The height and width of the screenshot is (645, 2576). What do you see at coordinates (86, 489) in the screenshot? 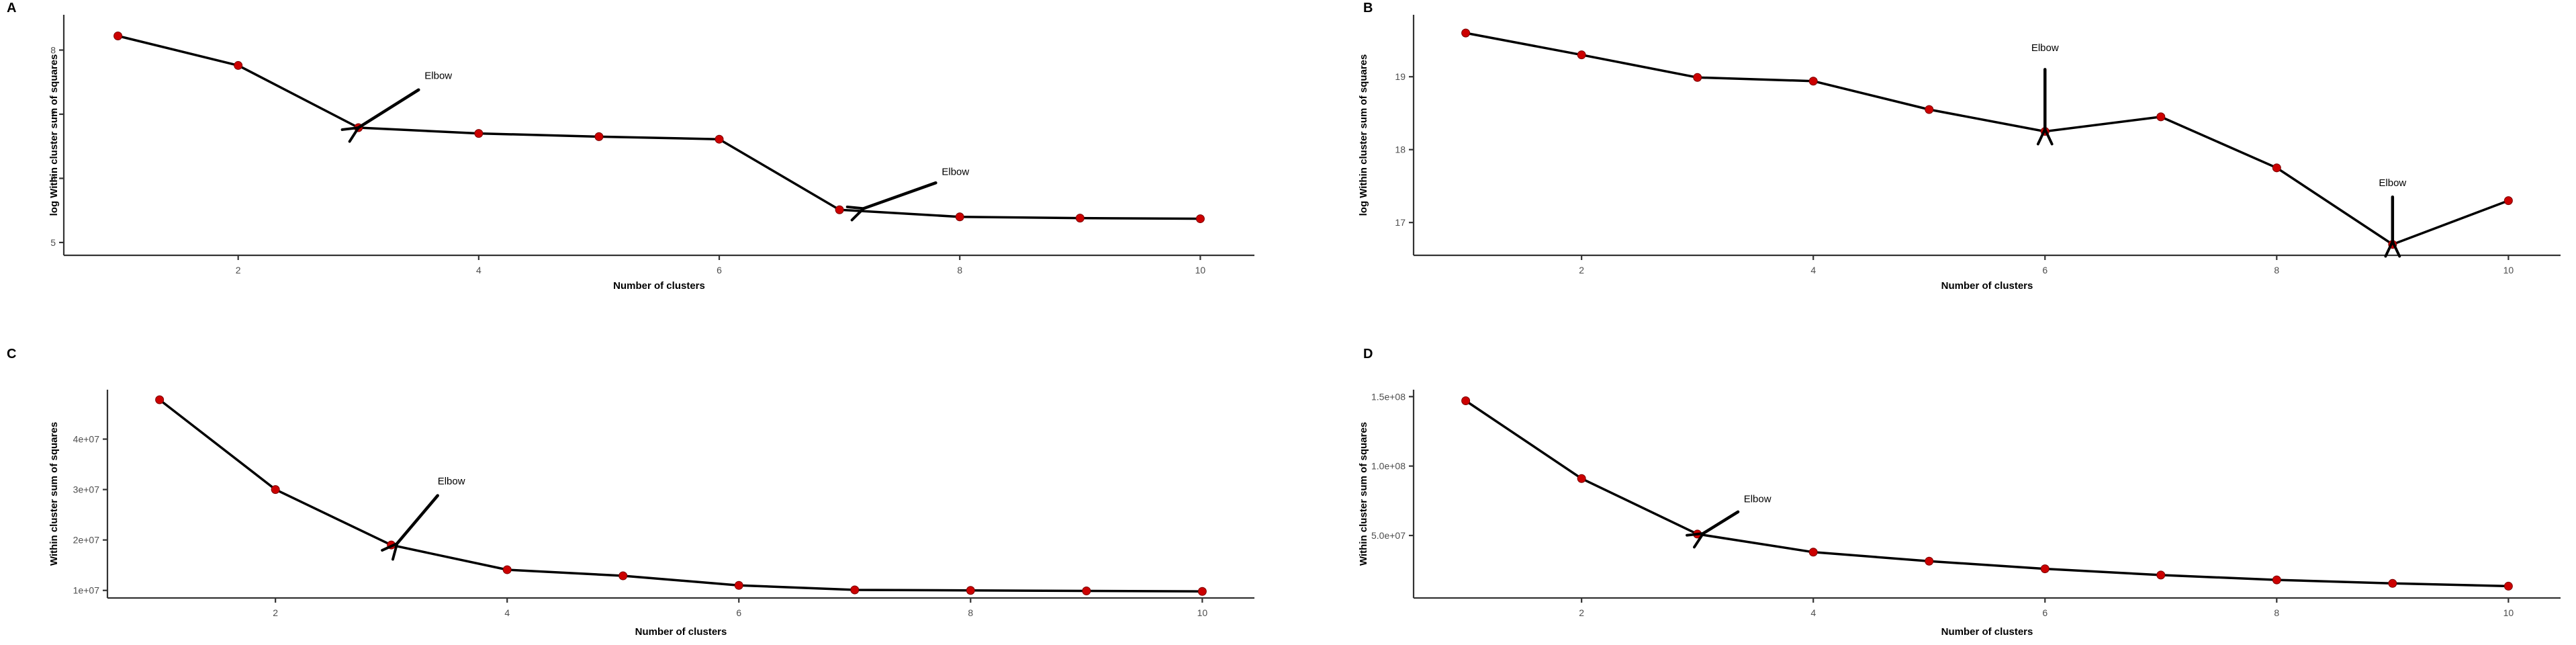
I see `y-tick-label: 3e+07` at bounding box center [86, 489].